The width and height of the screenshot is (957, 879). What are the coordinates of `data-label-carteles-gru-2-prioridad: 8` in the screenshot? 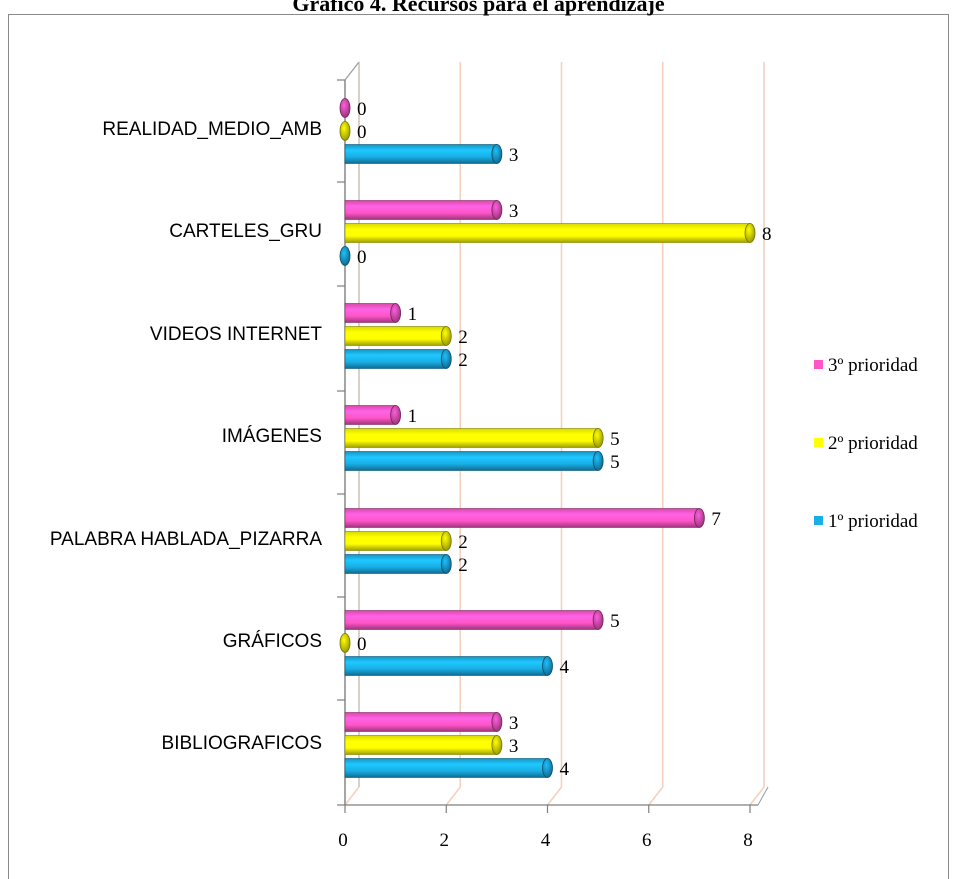 It's located at (767, 234).